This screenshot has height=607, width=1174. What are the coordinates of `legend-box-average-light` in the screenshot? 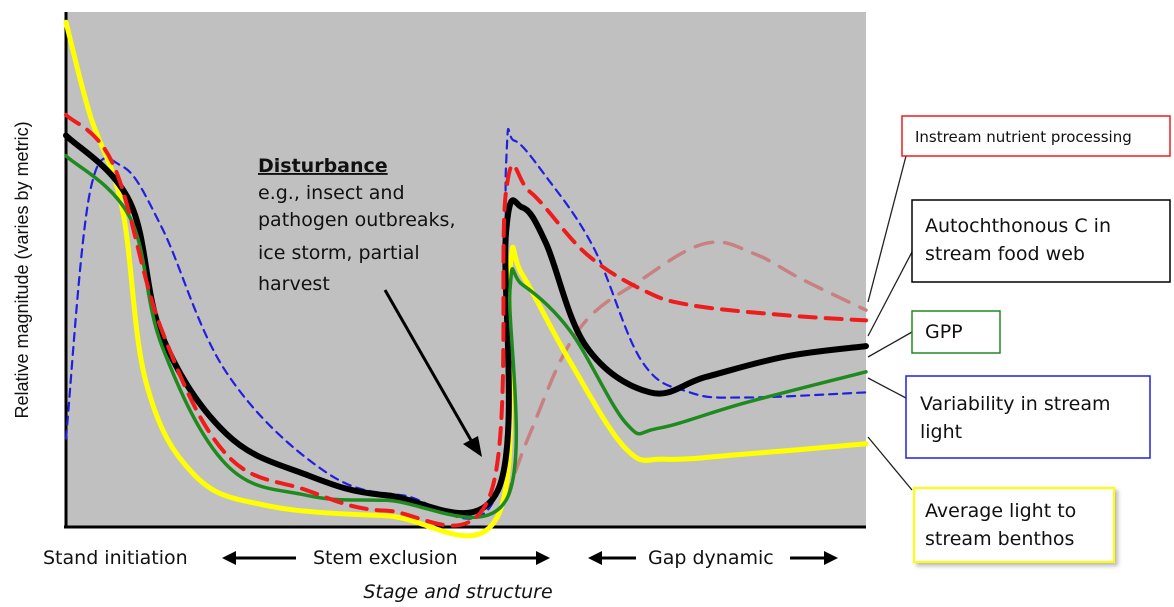 It's located at (1014, 525).